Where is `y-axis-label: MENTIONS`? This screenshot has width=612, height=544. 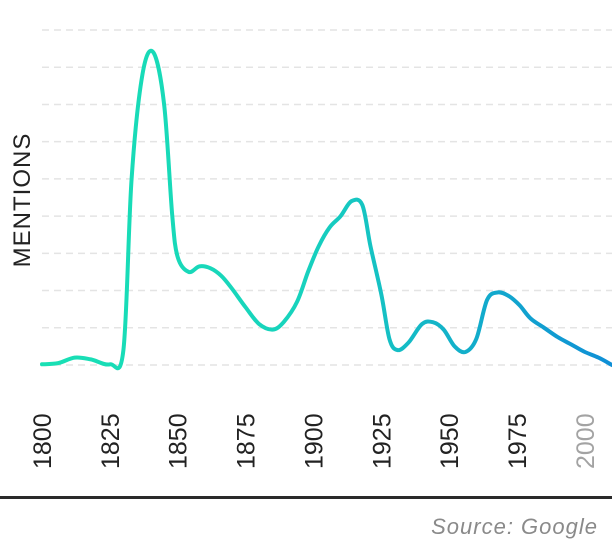 y-axis-label: MENTIONS is located at coordinates (22, 200).